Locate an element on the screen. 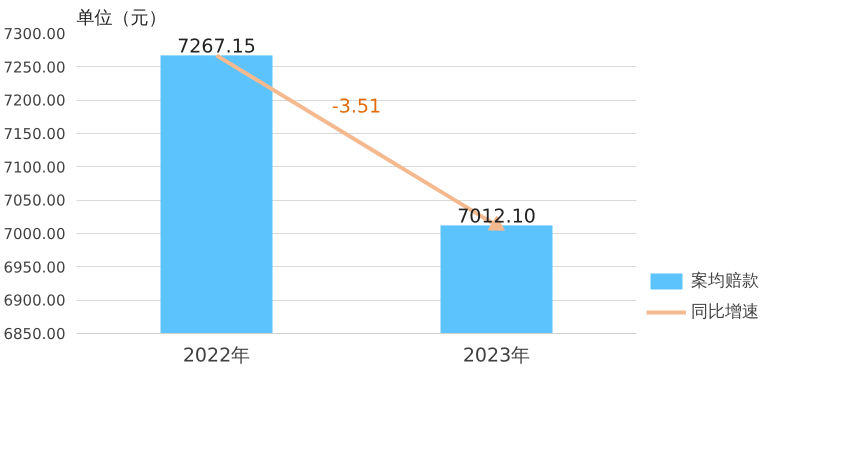 The image size is (856, 475). y-tick-label: 7150.00 is located at coordinates (34, 134).